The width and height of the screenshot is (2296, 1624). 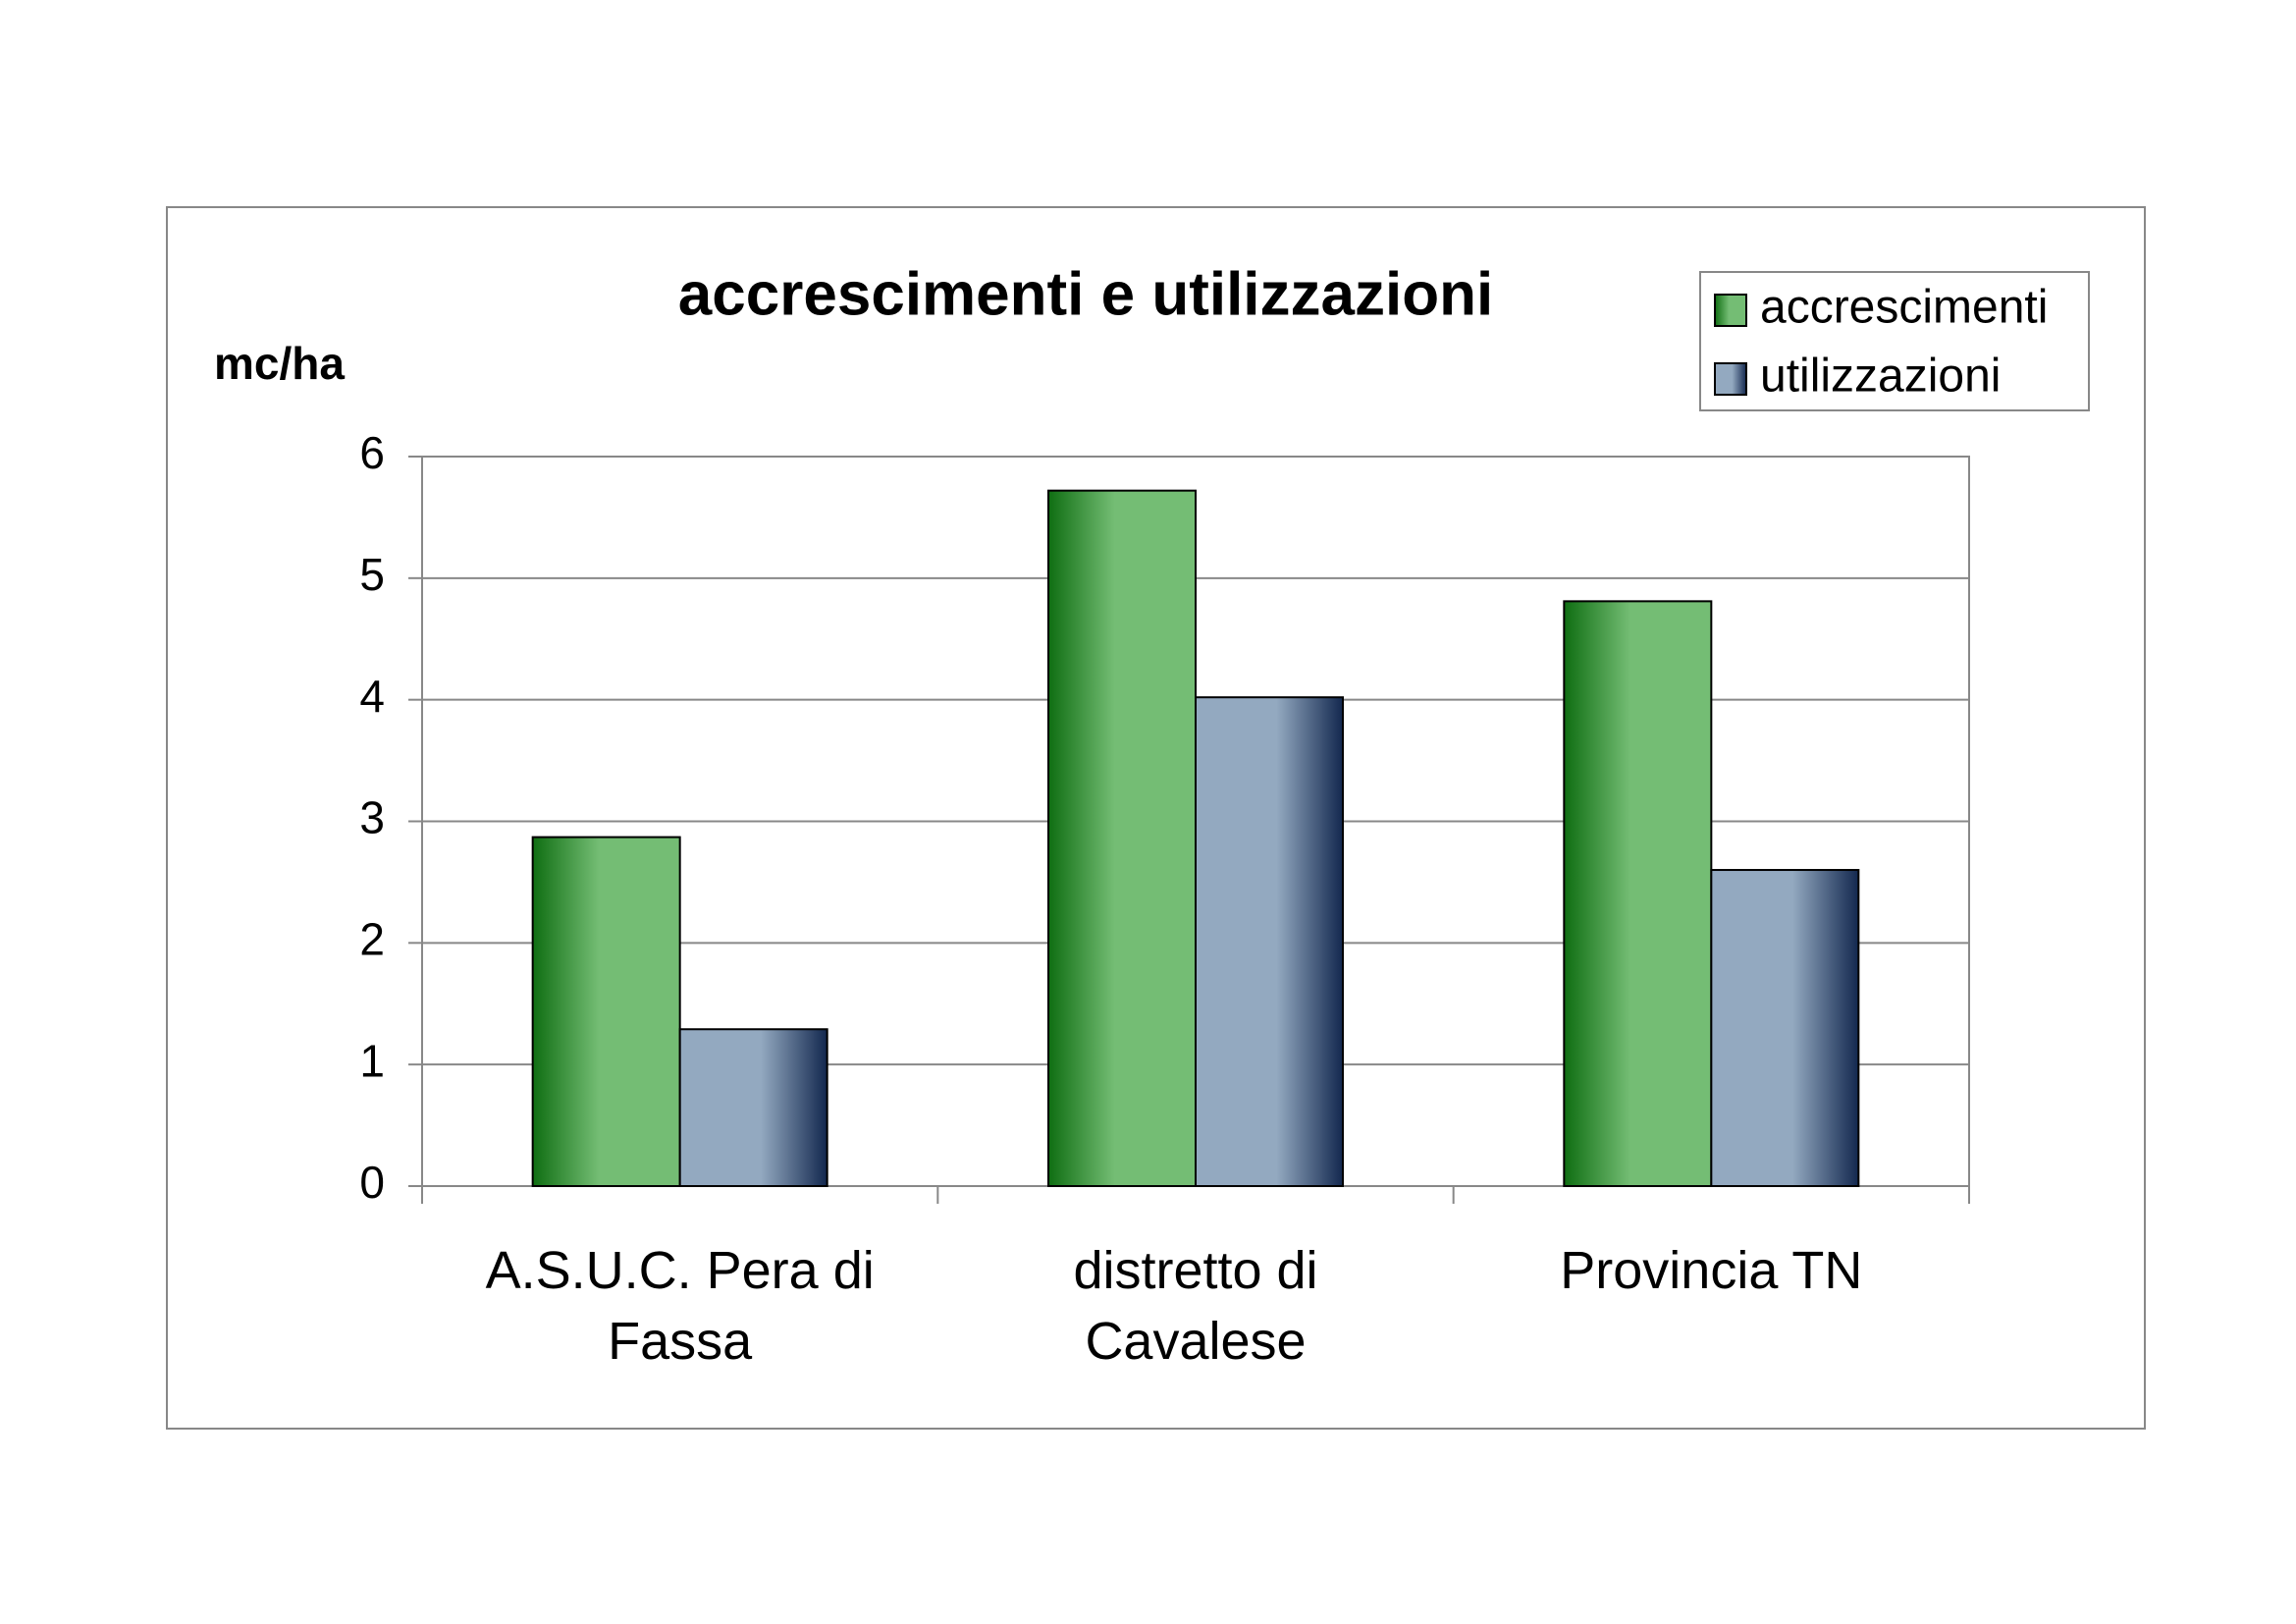 I want to click on y-tick-label: 5, so click(x=372, y=574).